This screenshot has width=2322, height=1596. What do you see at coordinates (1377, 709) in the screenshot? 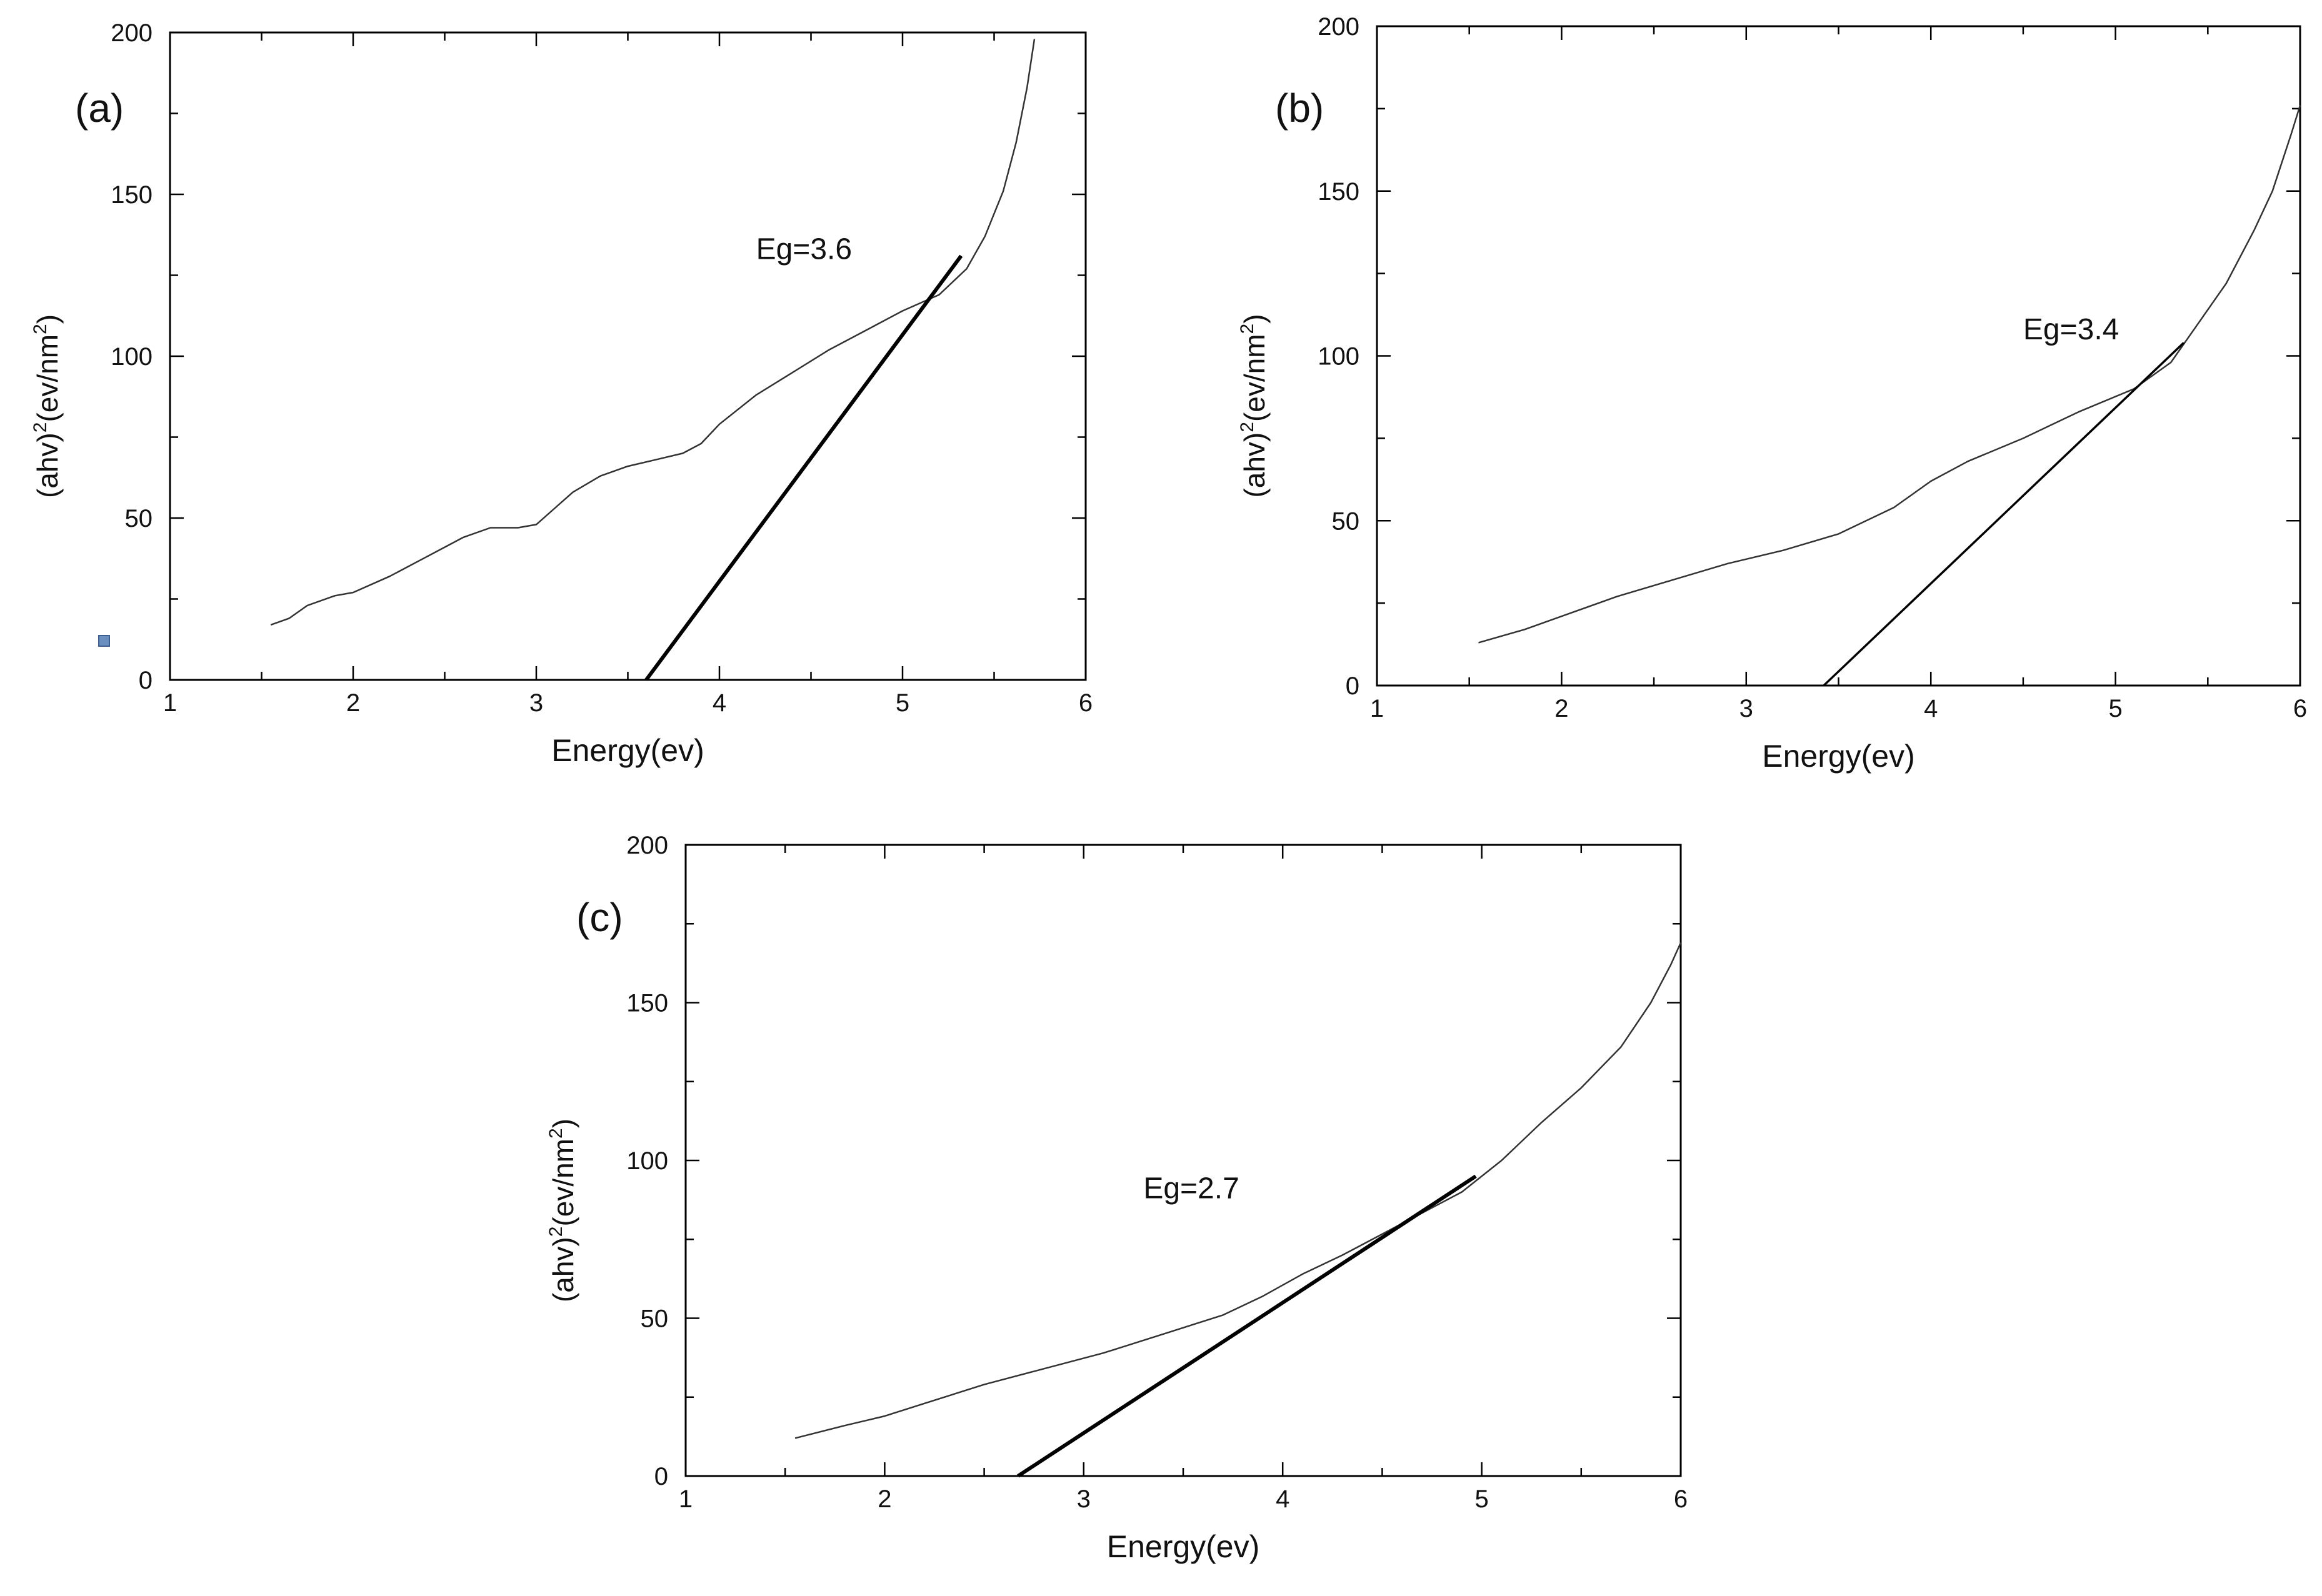
I see `chart-b-x-tick-label: 1` at bounding box center [1377, 709].